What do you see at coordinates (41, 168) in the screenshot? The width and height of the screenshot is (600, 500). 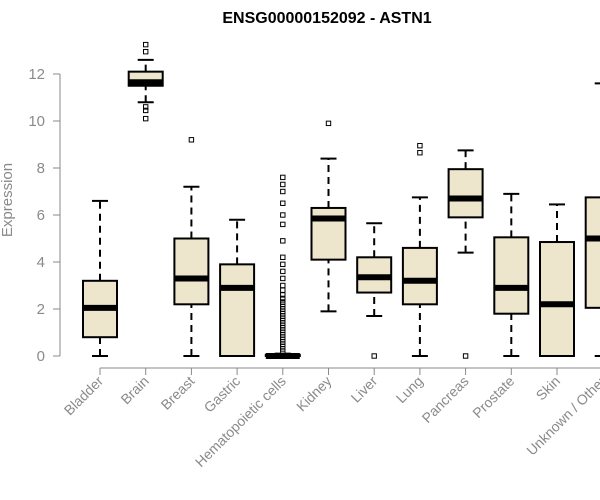 I see `y-tick-label: 8` at bounding box center [41, 168].